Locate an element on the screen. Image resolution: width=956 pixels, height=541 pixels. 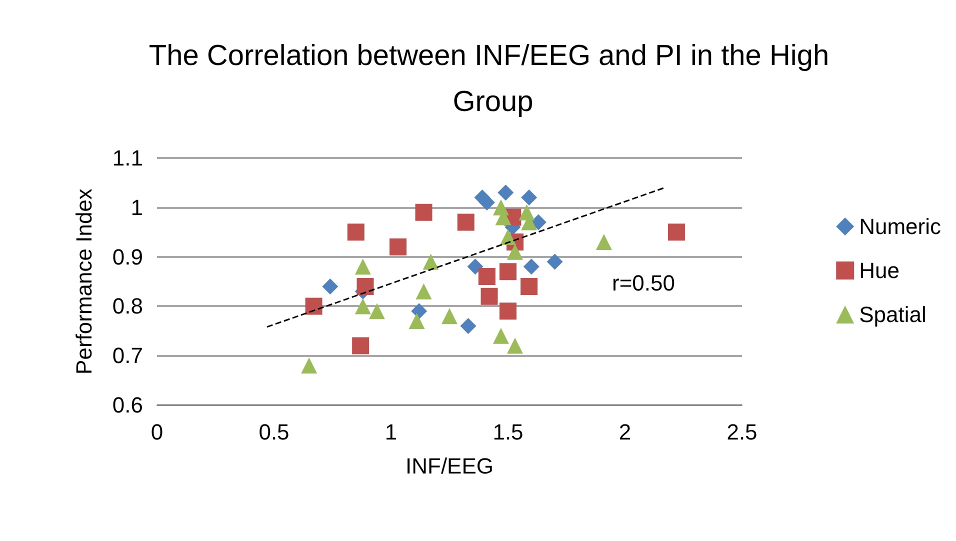
x-tick-label: 2 is located at coordinates (625, 432).